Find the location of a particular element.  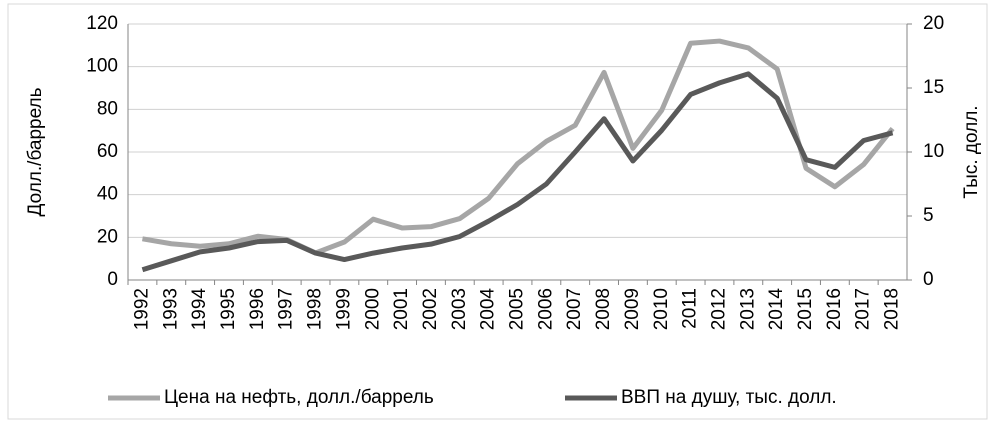

y2-tick-label: 15 is located at coordinates (933, 87).